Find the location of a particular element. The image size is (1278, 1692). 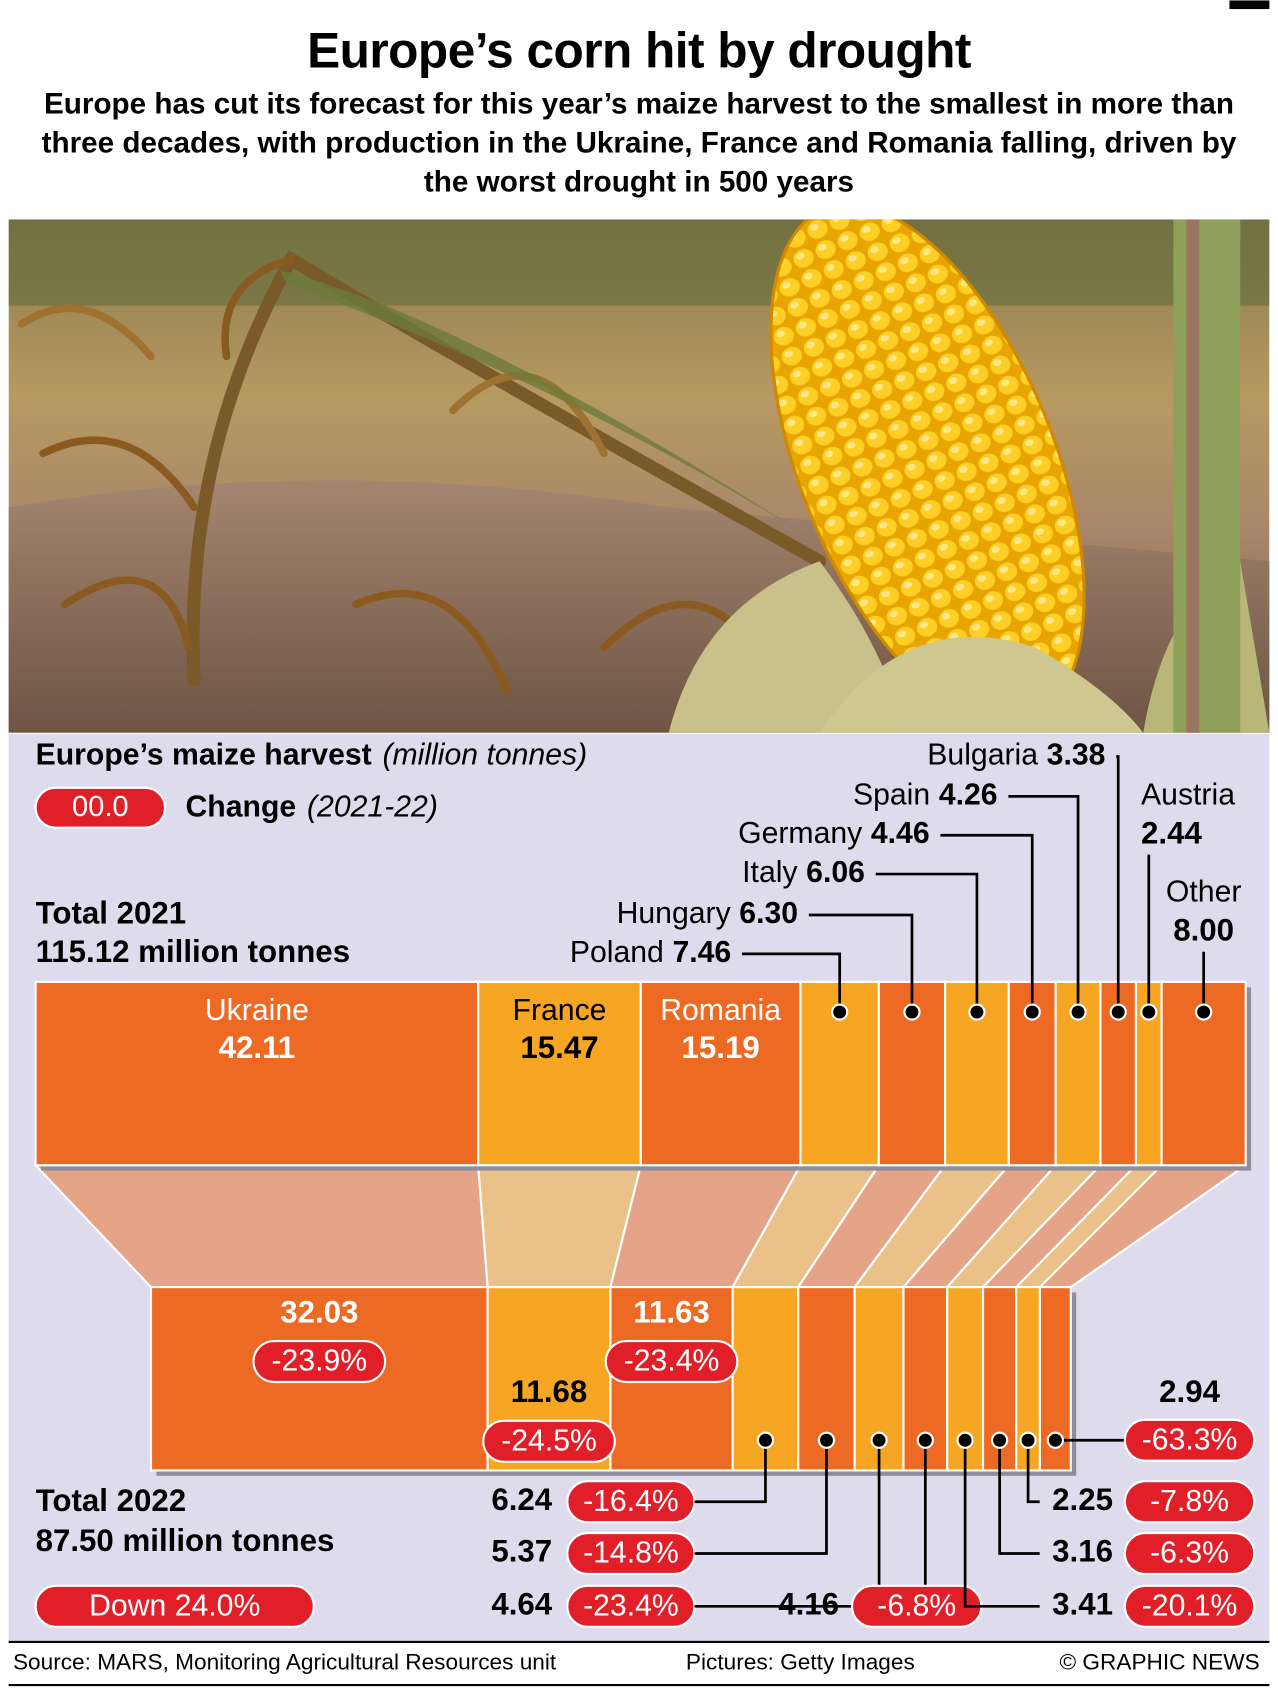

change-label: -14.8% is located at coordinates (631, 1553).